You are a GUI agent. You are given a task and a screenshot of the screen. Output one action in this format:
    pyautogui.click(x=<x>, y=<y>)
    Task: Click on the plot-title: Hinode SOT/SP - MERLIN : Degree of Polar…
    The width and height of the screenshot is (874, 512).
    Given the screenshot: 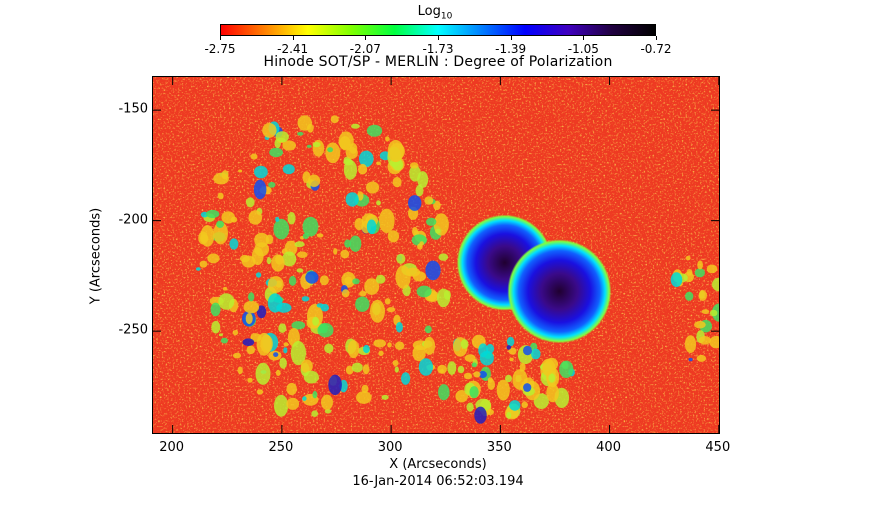 What is the action you would take?
    pyautogui.click(x=438, y=62)
    